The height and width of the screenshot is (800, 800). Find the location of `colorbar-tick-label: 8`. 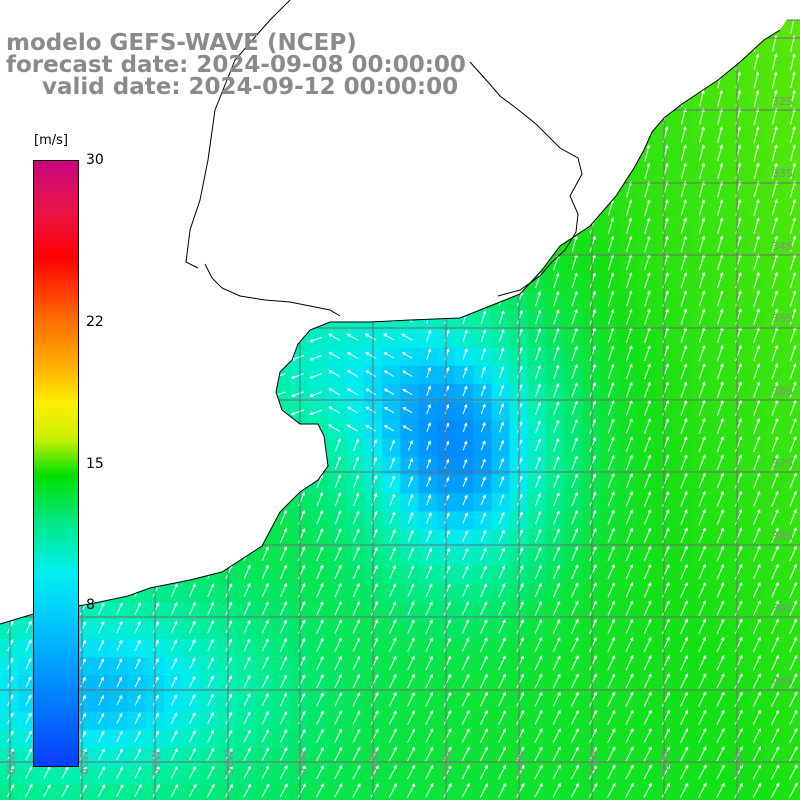

colorbar-tick-label: 8 is located at coordinates (90, 605).